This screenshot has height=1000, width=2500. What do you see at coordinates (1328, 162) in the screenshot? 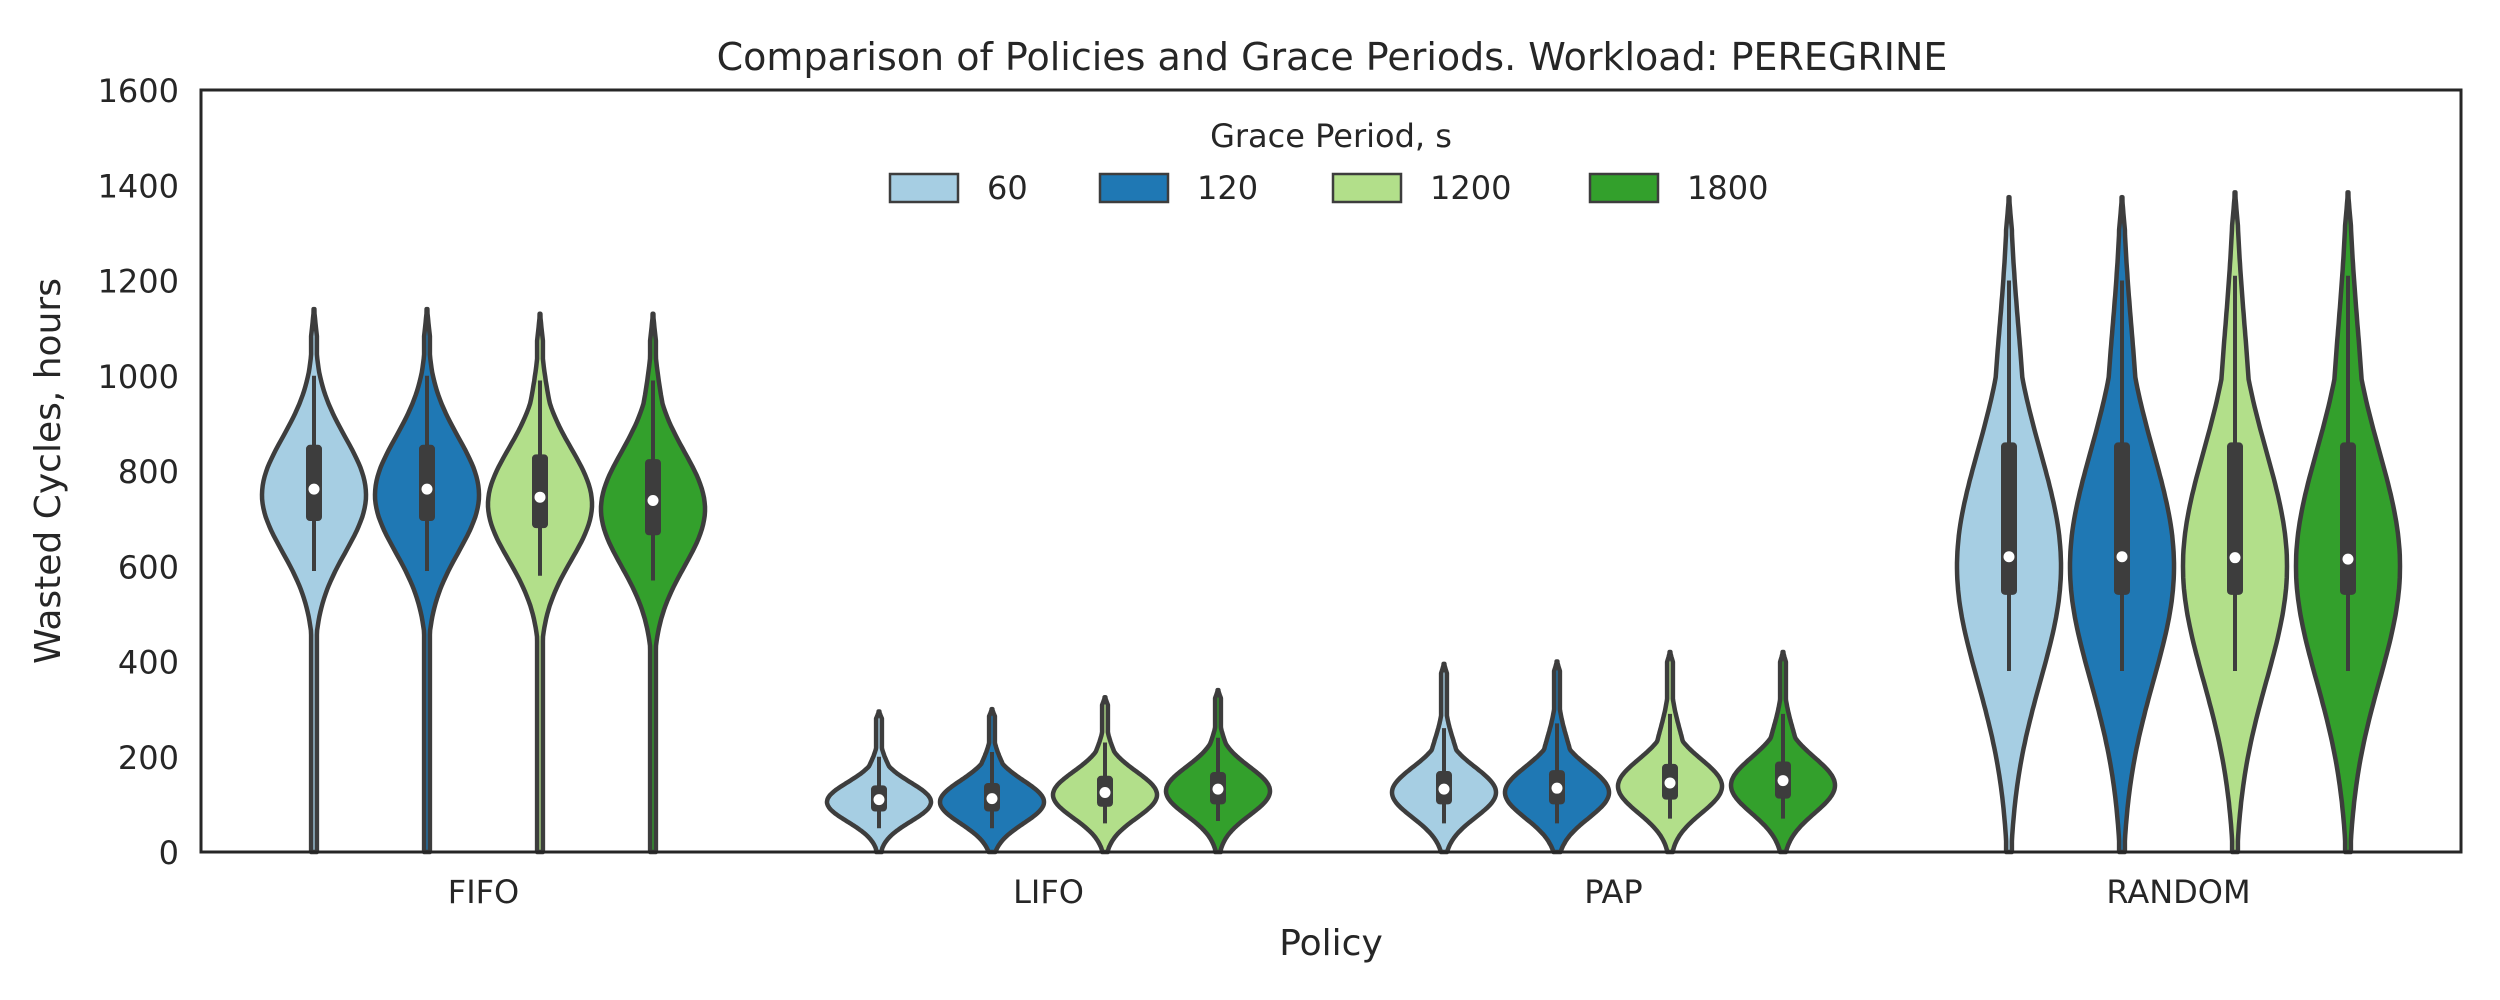
I see `legend: Grace Period, s 60 120 1200 1800` at bounding box center [1328, 162].